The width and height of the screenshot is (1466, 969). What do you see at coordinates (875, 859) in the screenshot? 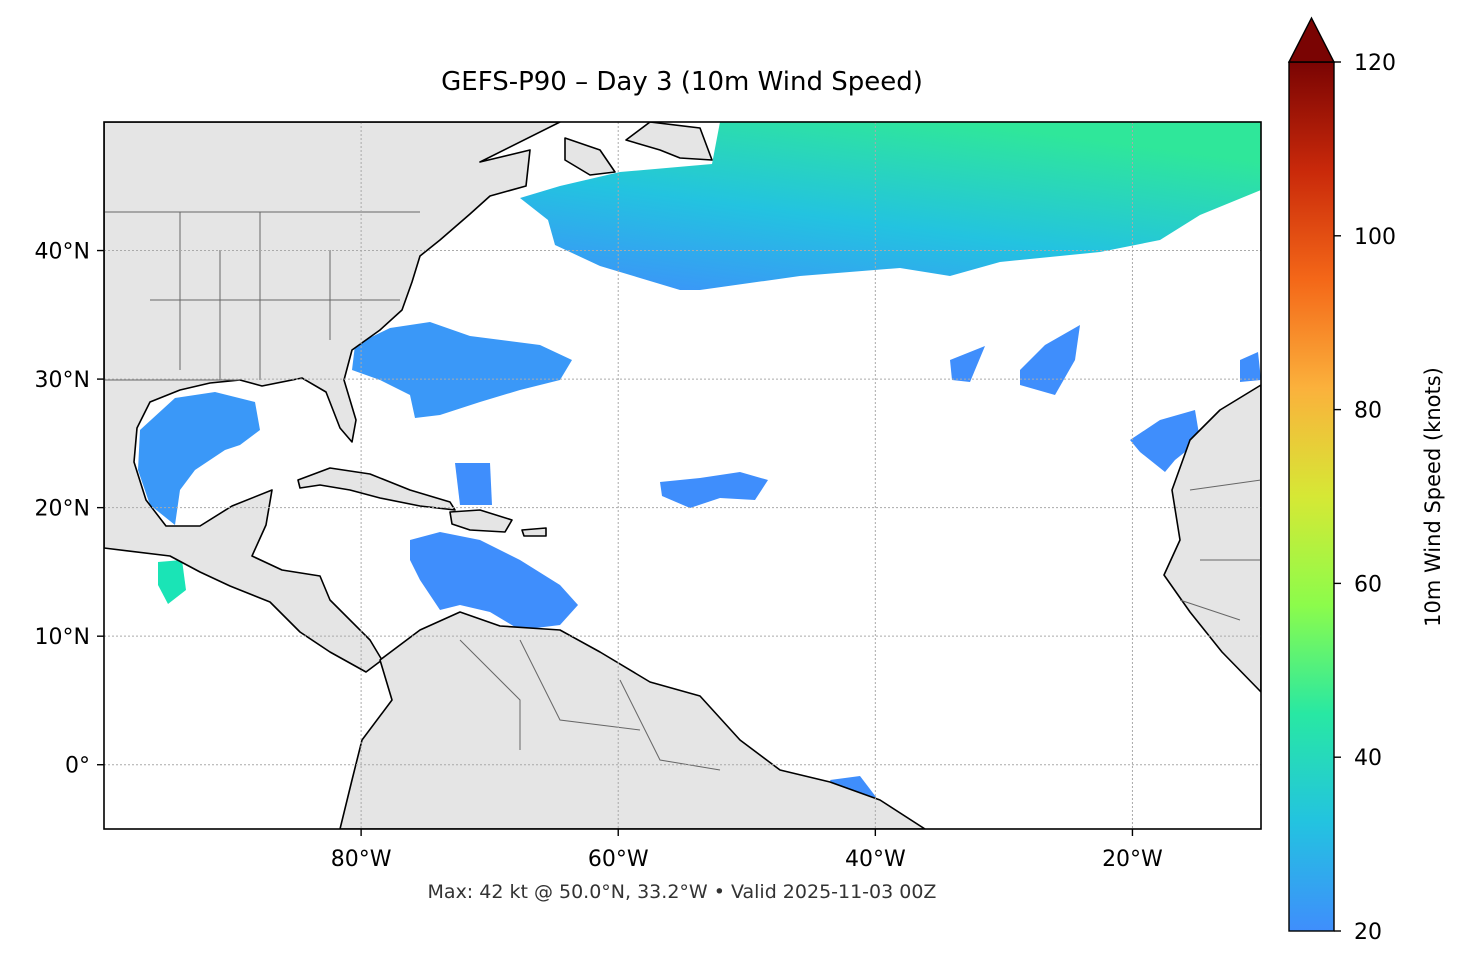
I see `x-tick-label: 40°W` at bounding box center [875, 859].